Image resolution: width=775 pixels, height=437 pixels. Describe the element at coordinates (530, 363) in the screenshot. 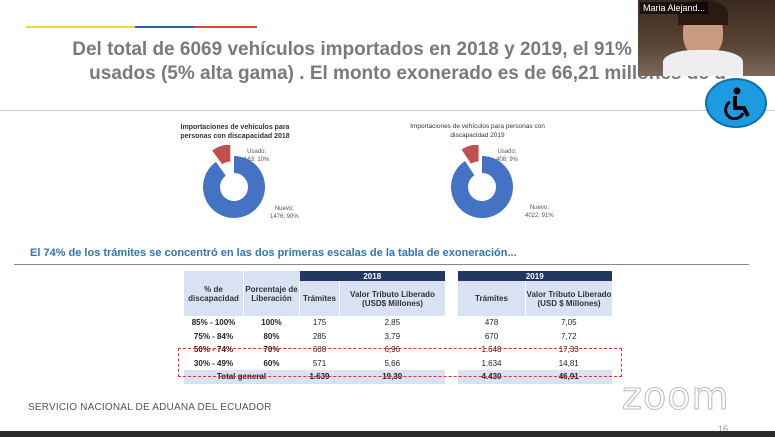

I see `table-row: 1.634 14,81` at that location.